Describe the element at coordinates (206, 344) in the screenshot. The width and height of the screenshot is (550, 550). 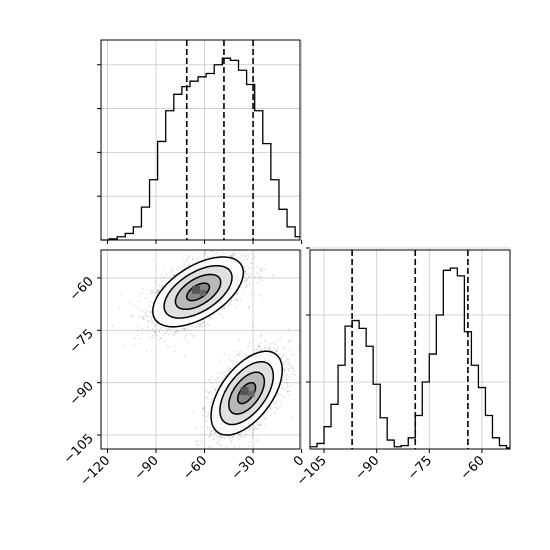
I see `density-layer` at that location.